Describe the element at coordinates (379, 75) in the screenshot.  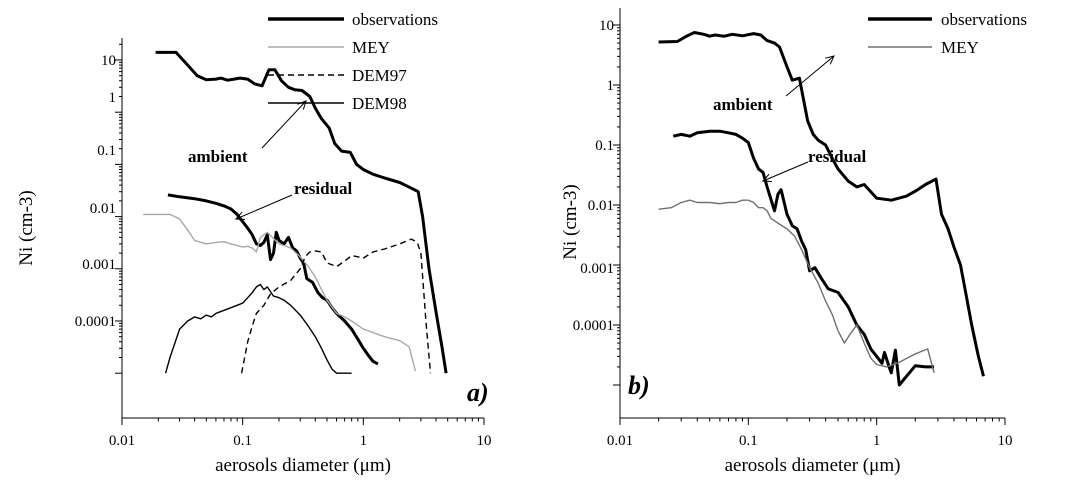
I see `legend-label-dem97: DEM97` at that location.